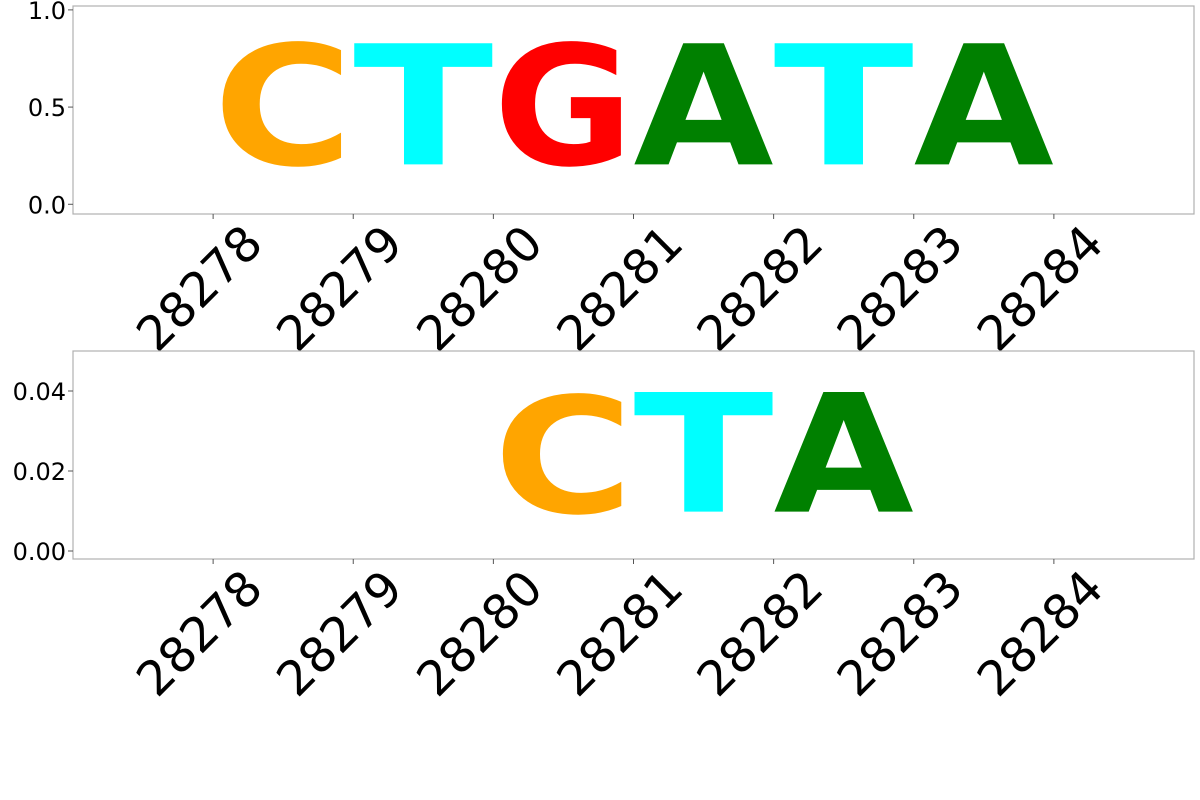  Describe the element at coordinates (47, 12) in the screenshot. I see `y-tick-label: 1.0` at that location.